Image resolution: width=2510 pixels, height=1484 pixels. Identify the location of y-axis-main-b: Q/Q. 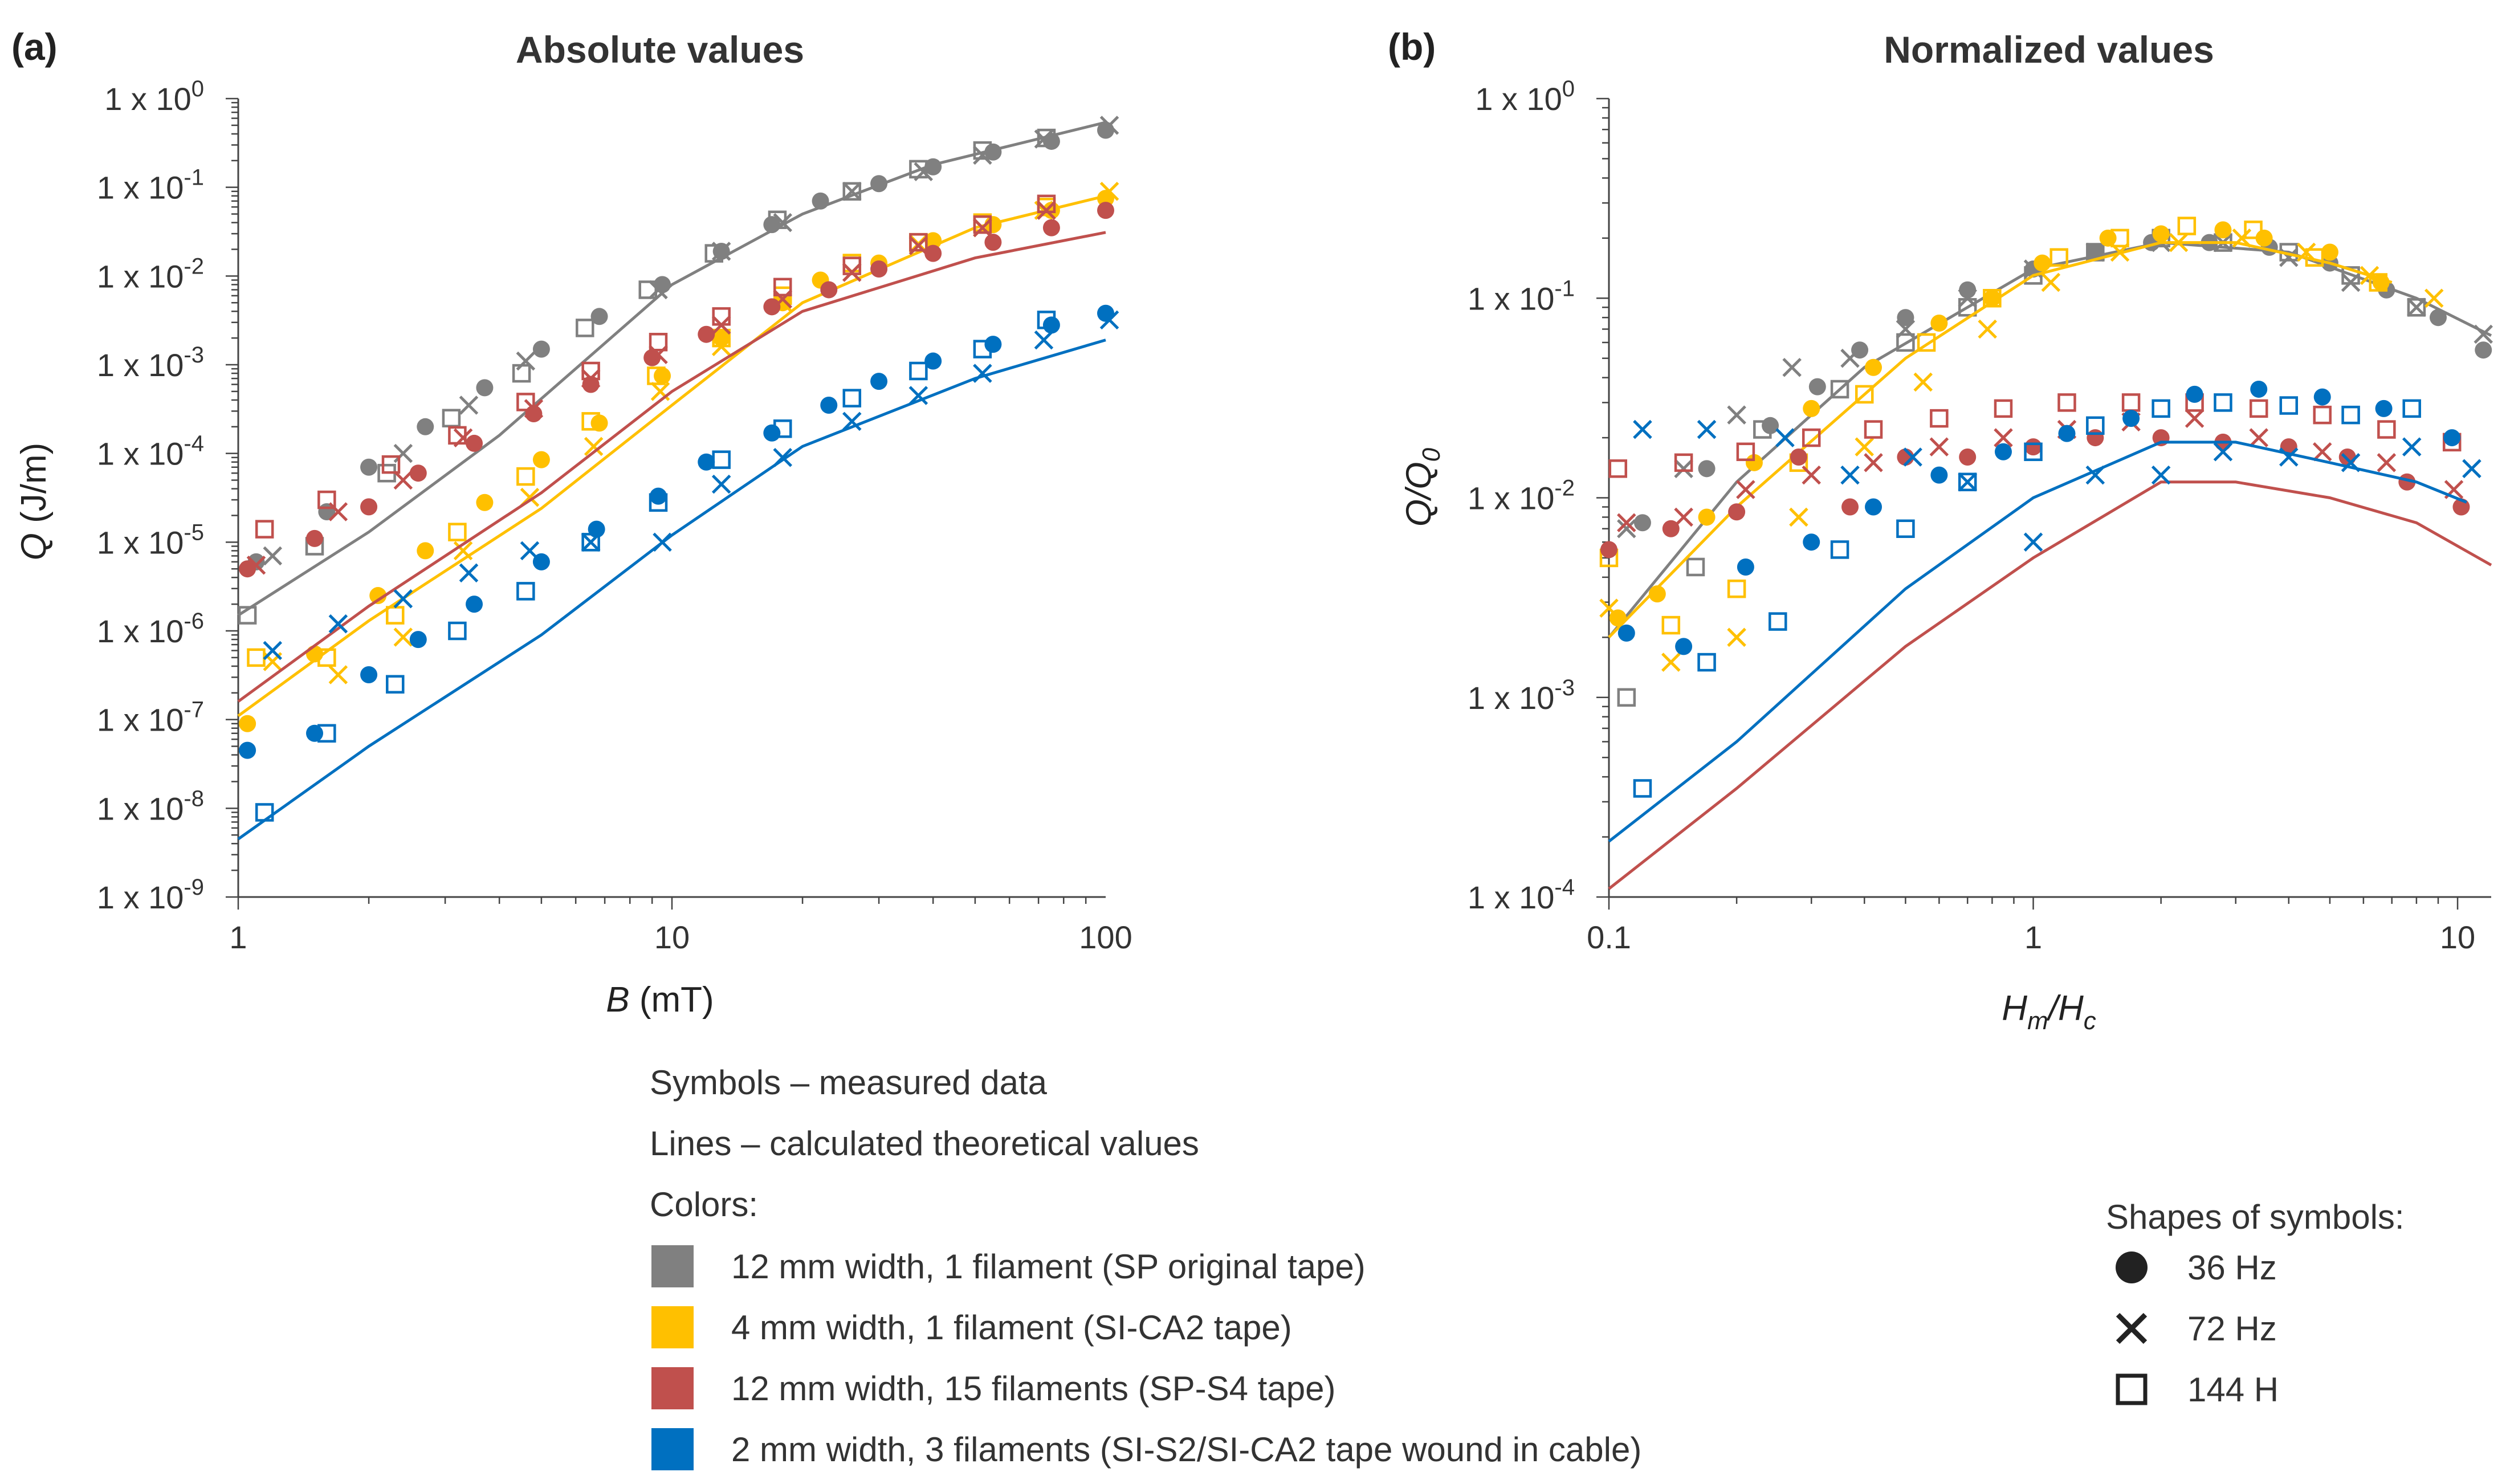
(1419, 495).